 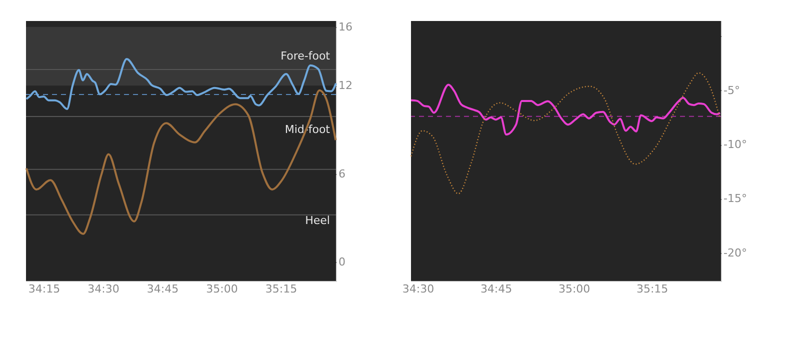 What do you see at coordinates (345, 85) in the screenshot?
I see `y-tick-label: 12` at bounding box center [345, 85].